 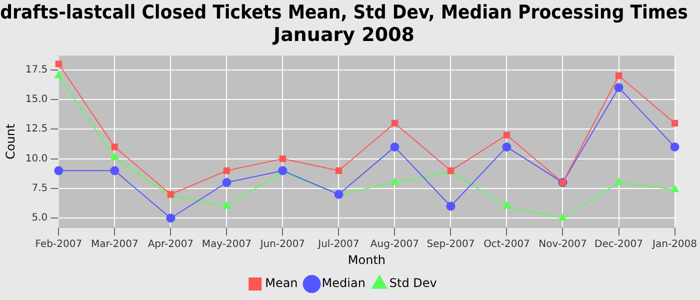 What do you see at coordinates (562, 244) in the screenshot?
I see `x-tick-label: Nov-2007` at bounding box center [562, 244].